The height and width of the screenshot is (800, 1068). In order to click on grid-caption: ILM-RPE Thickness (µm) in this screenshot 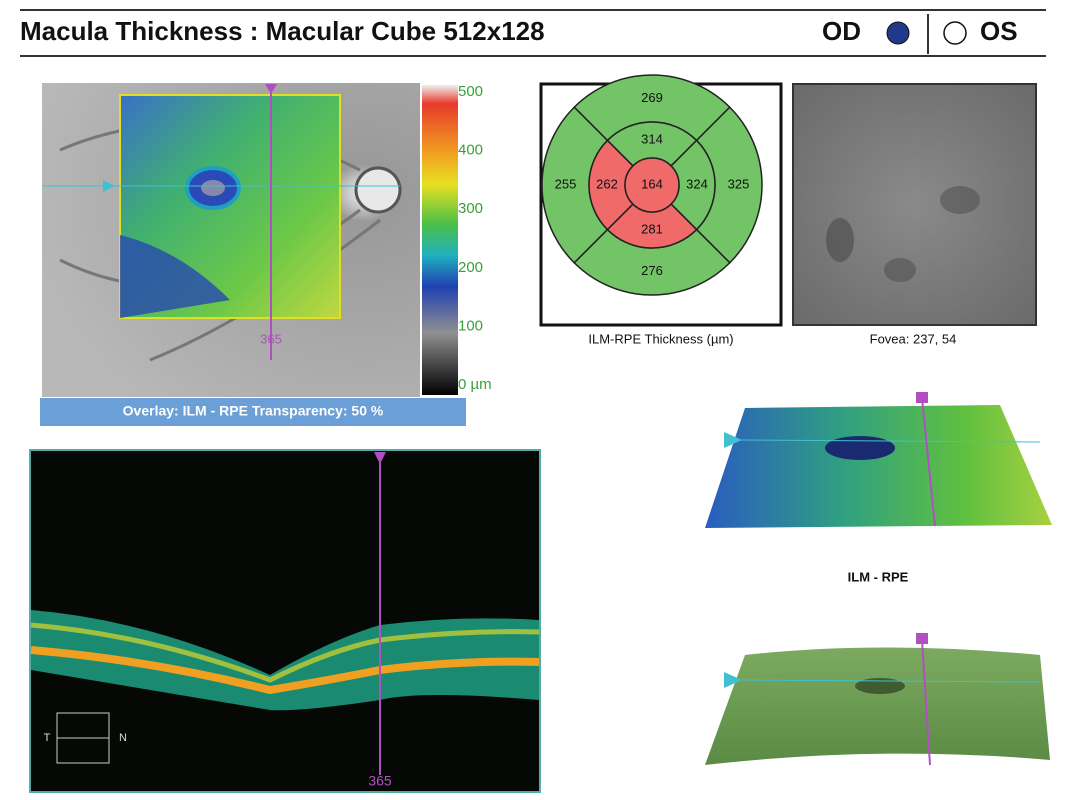, I will do `click(660, 338)`.